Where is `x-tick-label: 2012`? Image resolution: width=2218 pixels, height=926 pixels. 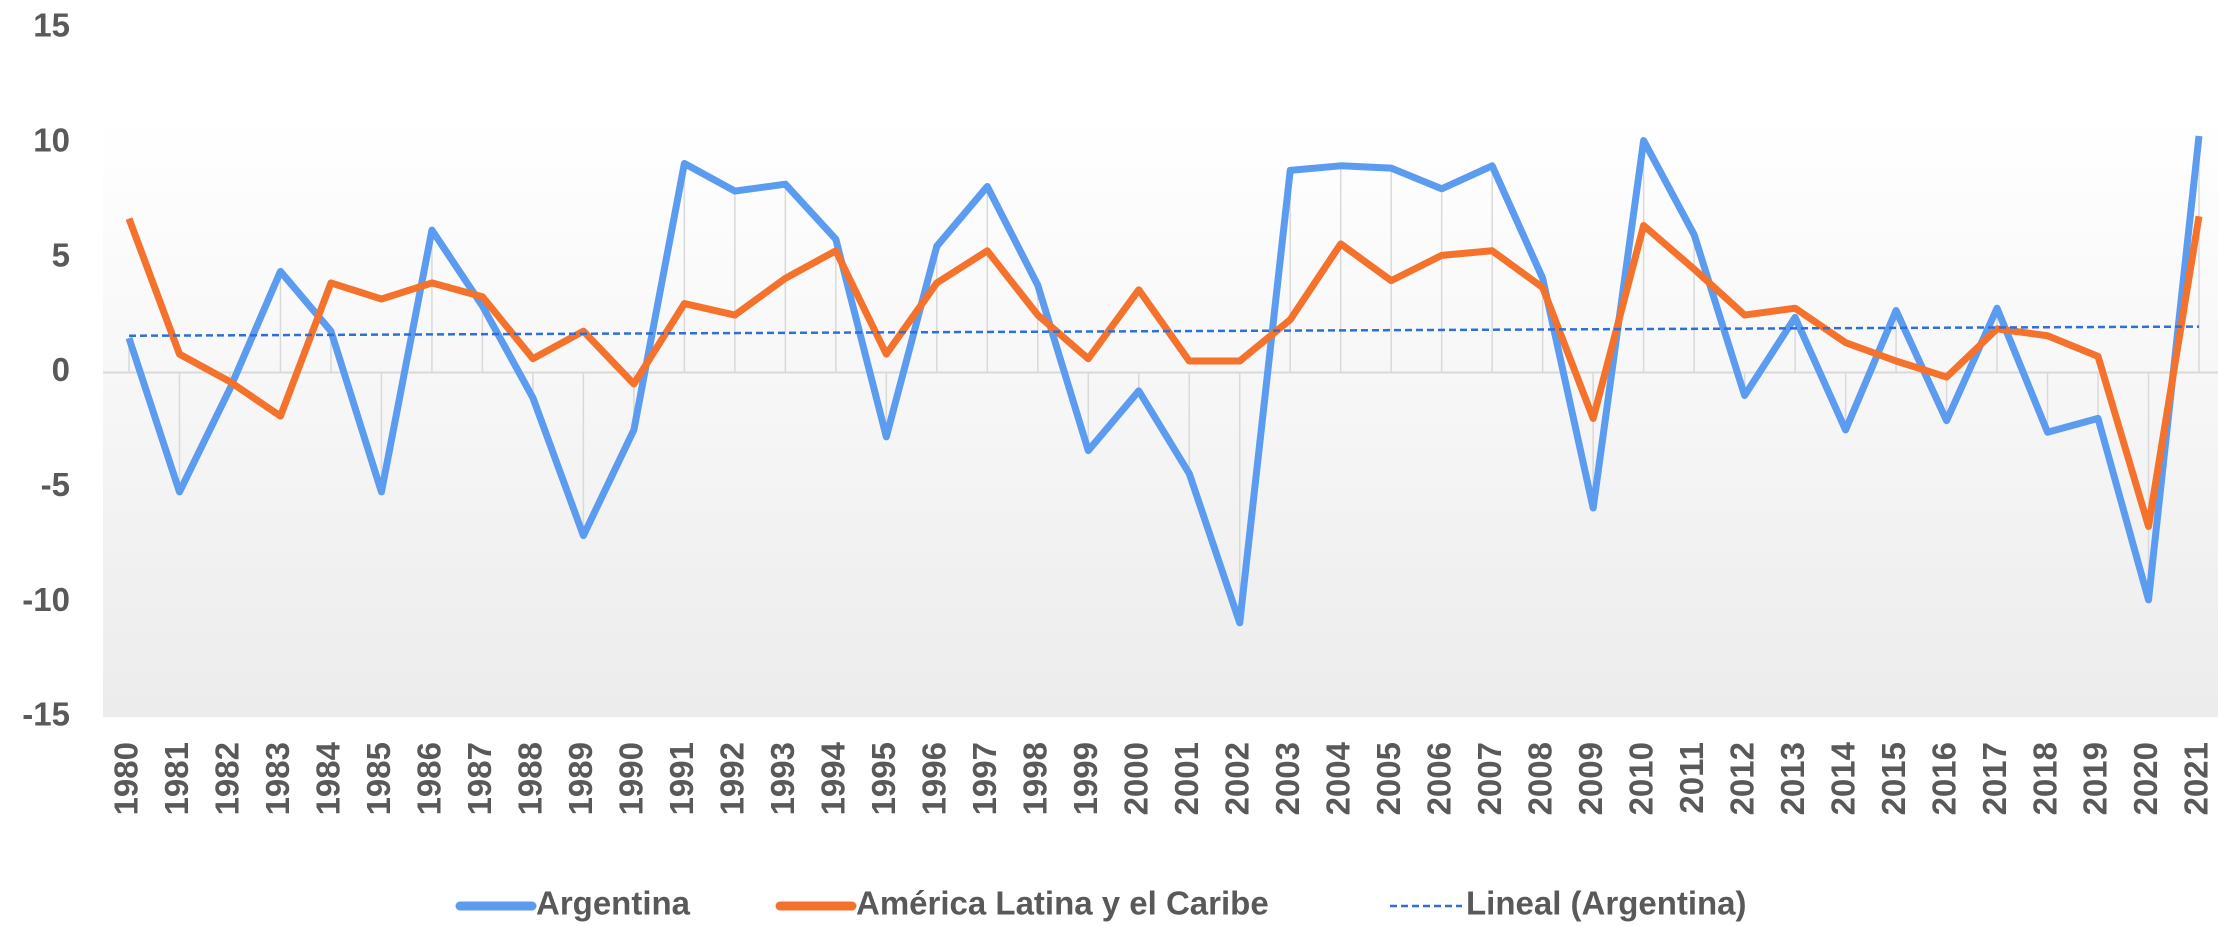 x-tick-label: 2012 is located at coordinates (1741, 778).